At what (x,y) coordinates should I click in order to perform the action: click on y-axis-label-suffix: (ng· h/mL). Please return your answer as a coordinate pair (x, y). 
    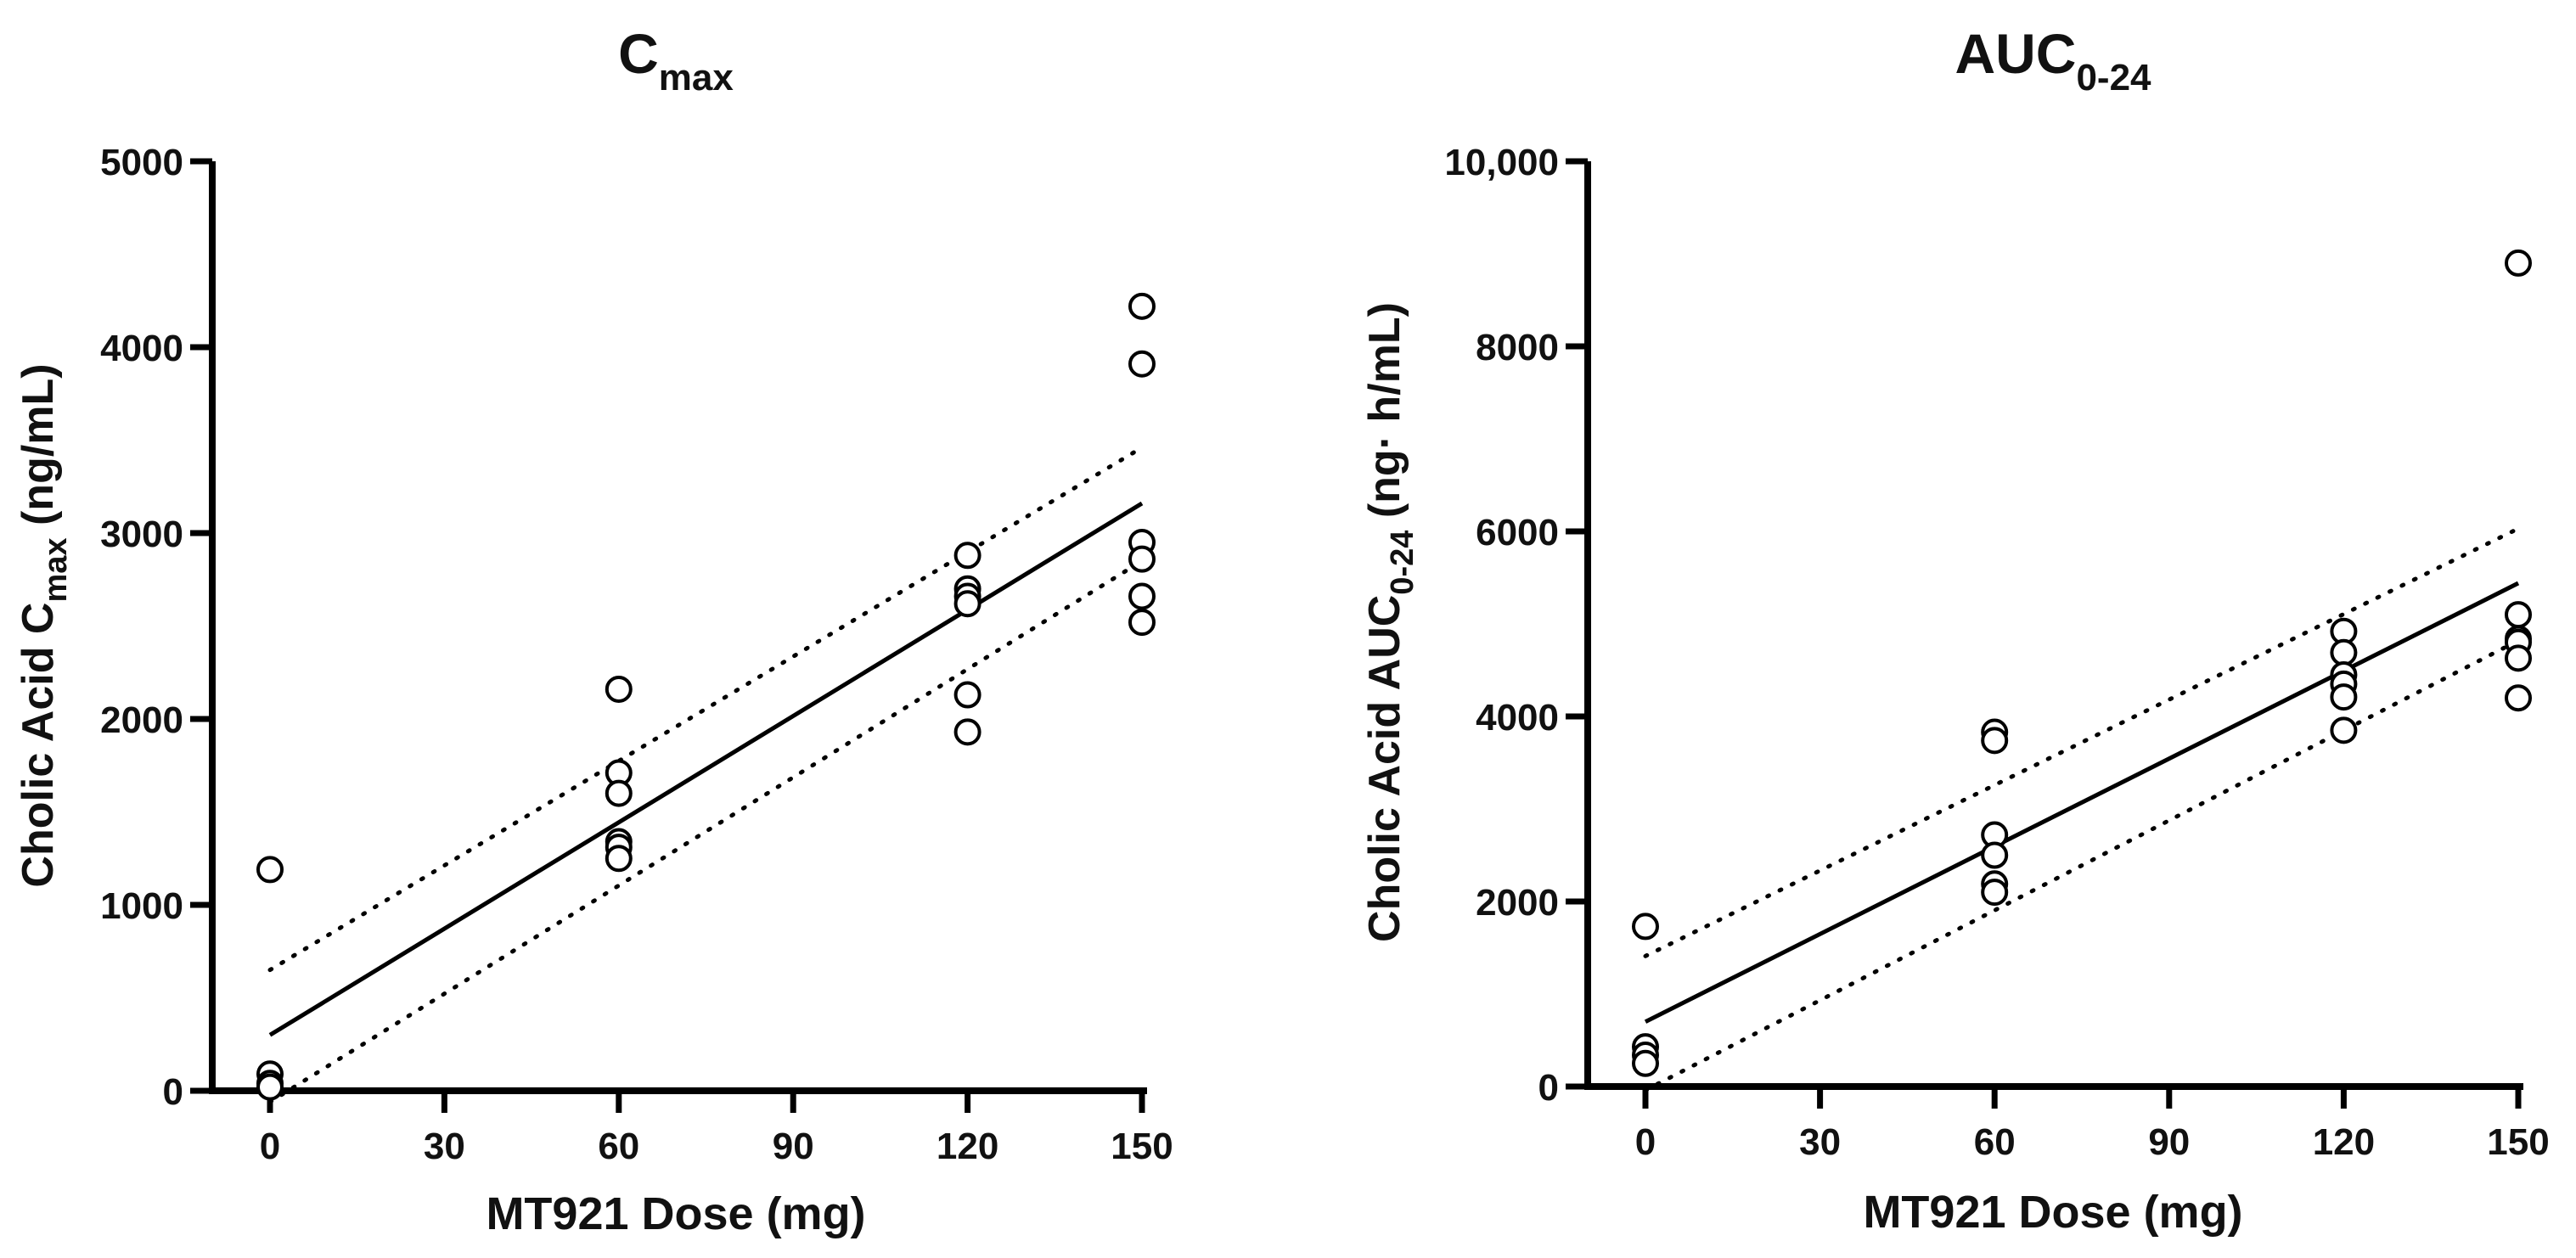
    Looking at the image, I should click on (1384, 416).